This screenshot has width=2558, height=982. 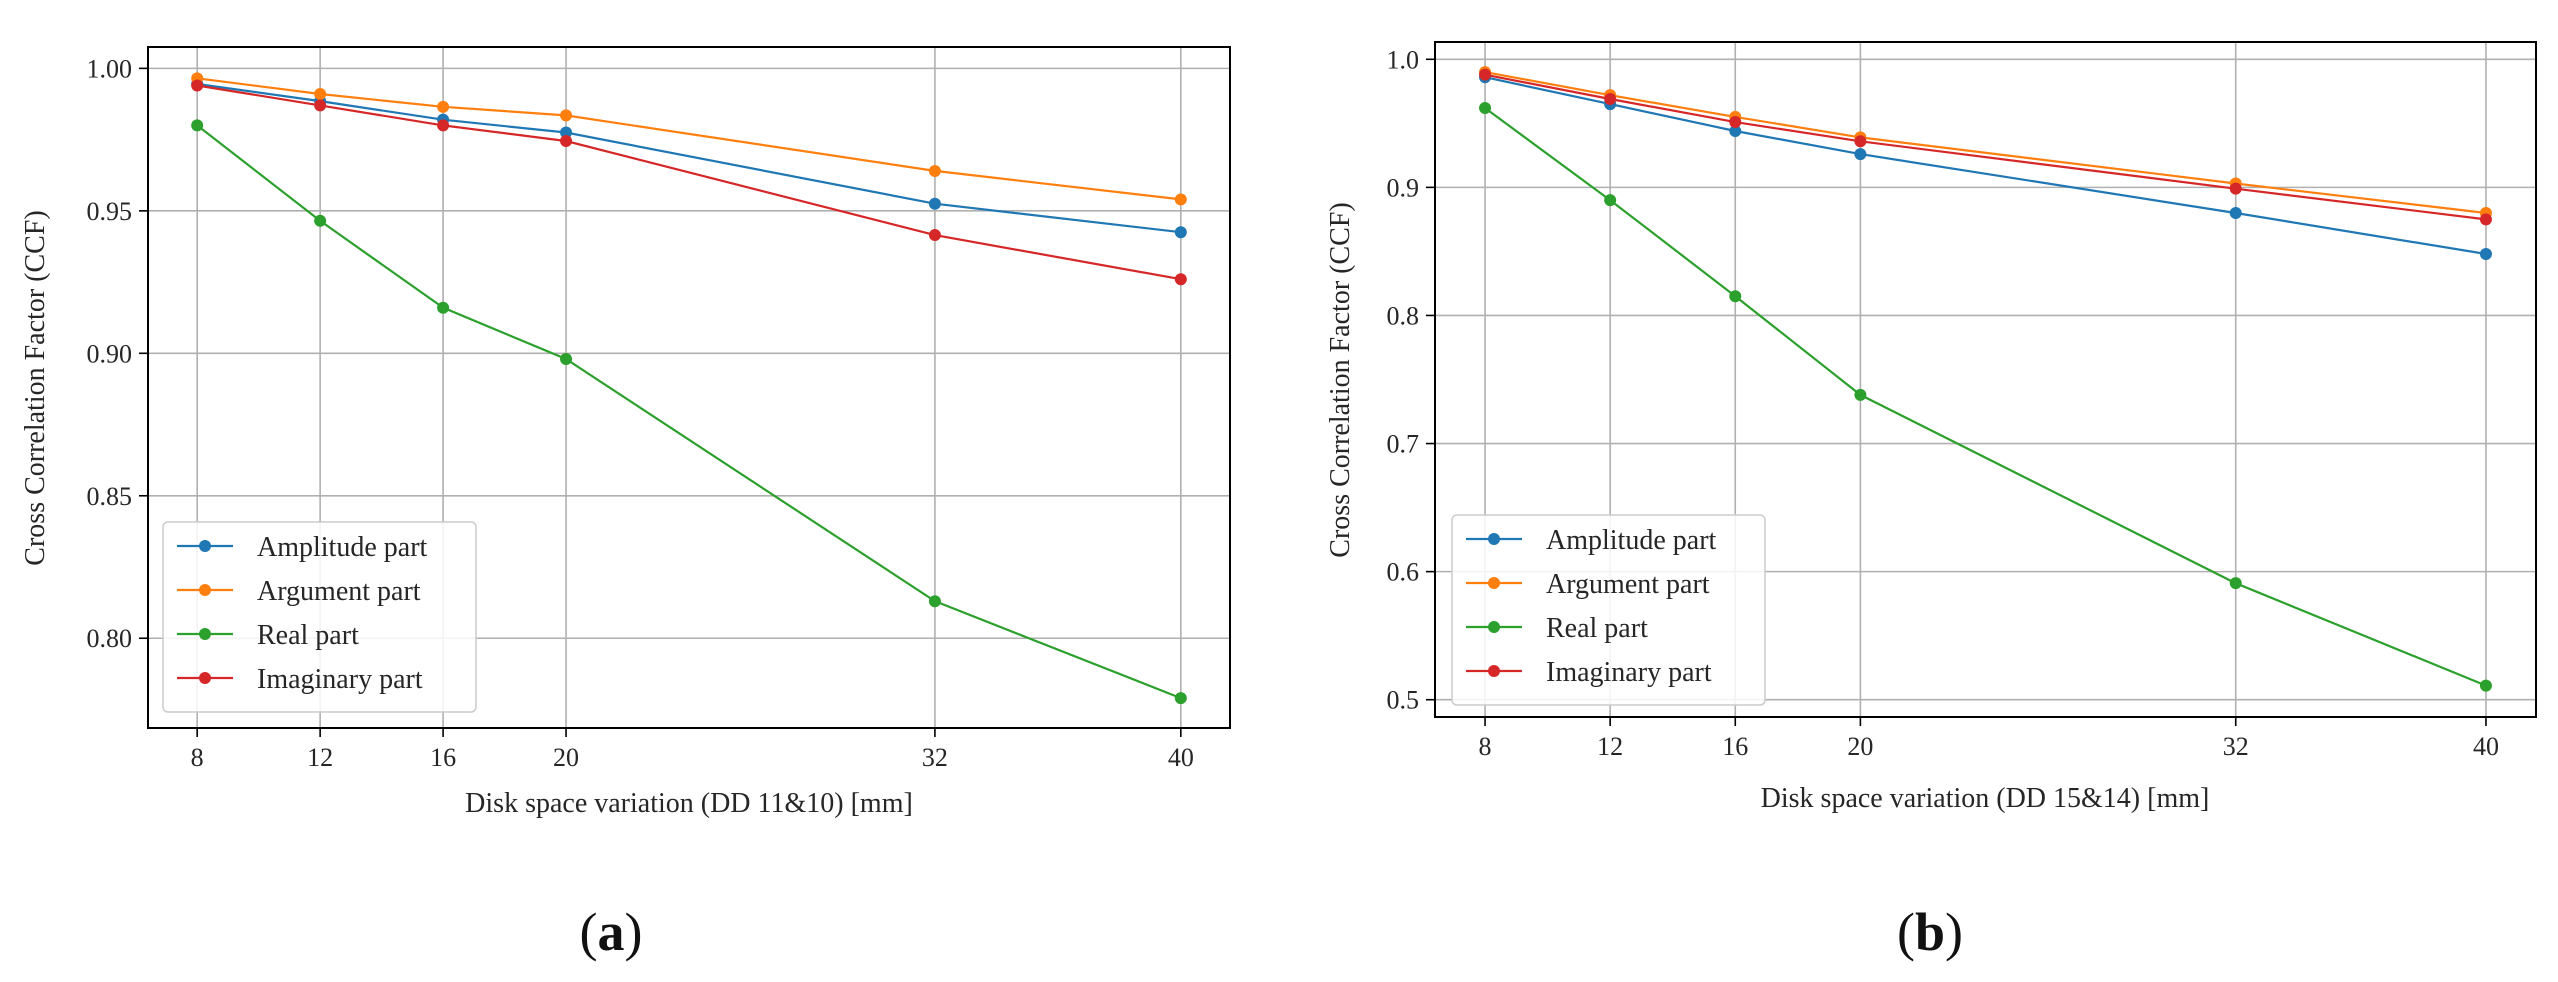 I want to click on panel-a-x-tick-label: 20, so click(x=566, y=757).